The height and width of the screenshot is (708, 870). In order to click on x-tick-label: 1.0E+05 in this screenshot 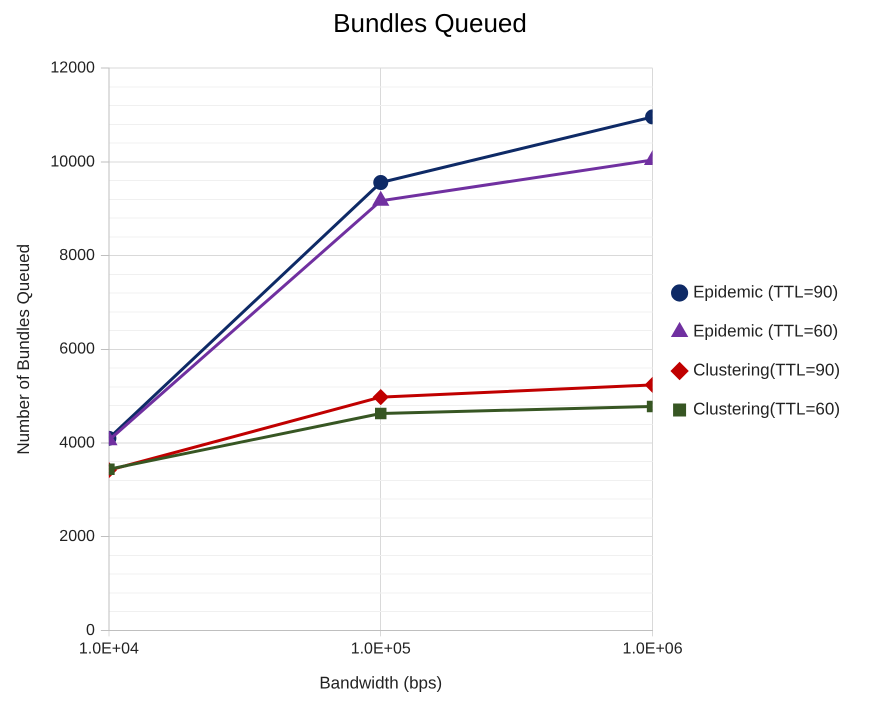, I will do `click(380, 649)`.